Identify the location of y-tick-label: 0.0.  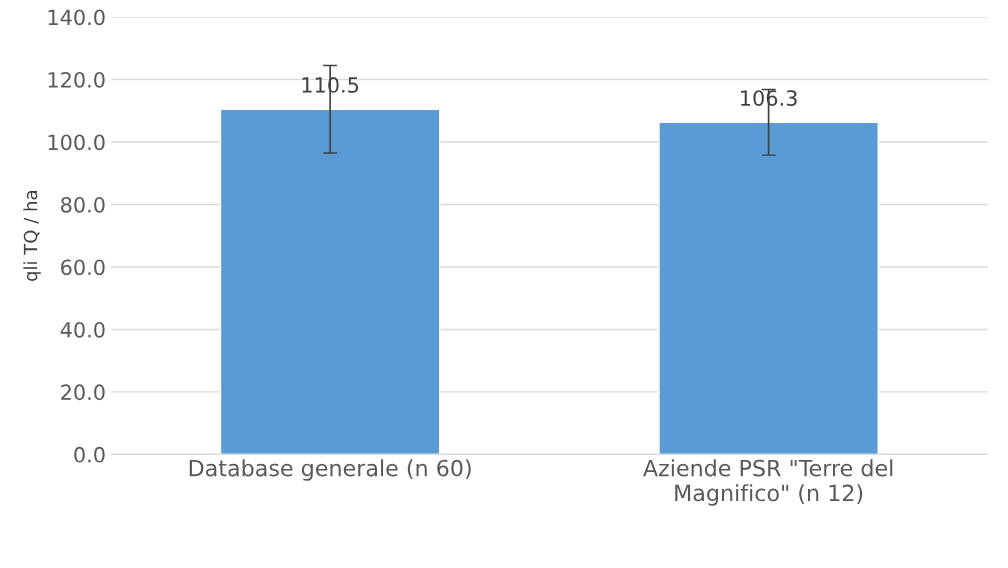
(89, 454).